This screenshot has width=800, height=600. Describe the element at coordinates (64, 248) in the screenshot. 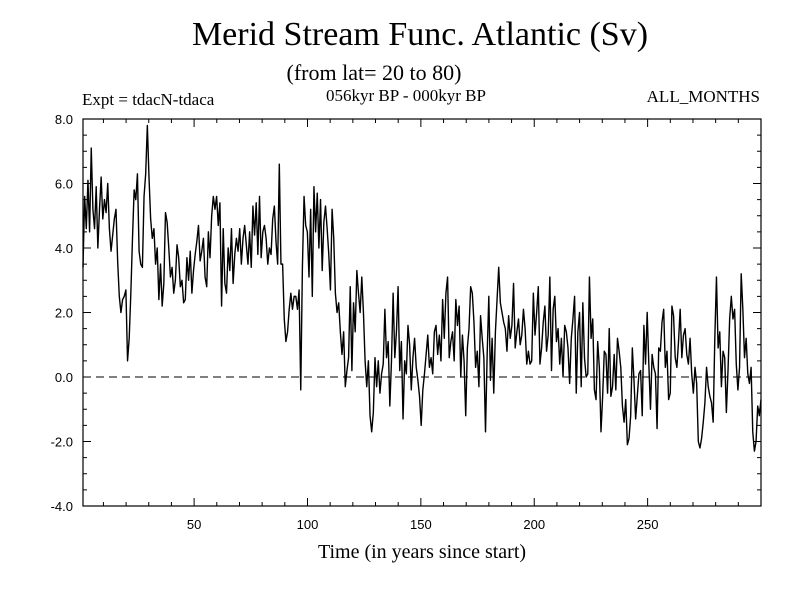

I see `y-tick-label: 4.0` at that location.